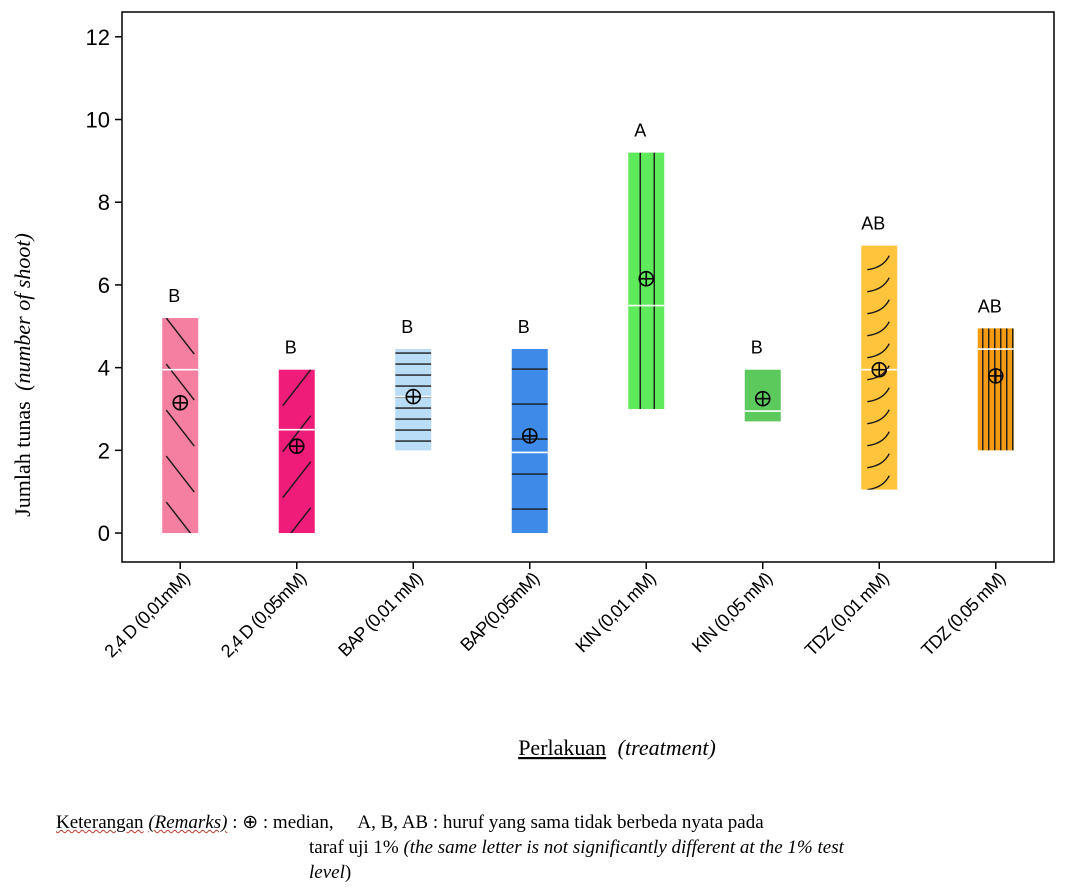 The width and height of the screenshot is (1070, 890). What do you see at coordinates (667, 747) in the screenshot?
I see `x-axis-title-italic: (treatment)` at bounding box center [667, 747].